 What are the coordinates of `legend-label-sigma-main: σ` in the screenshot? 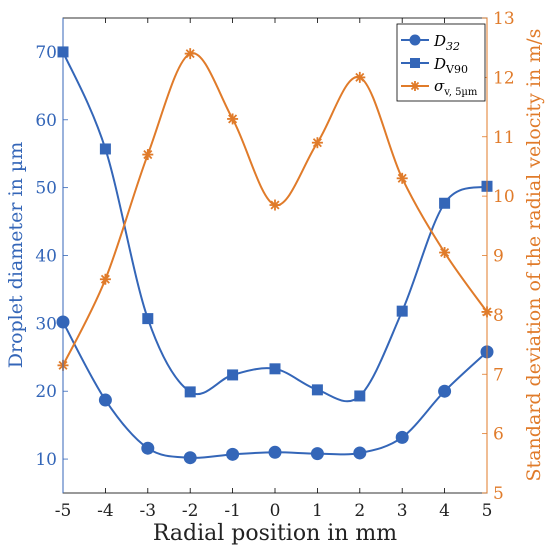 It's located at (439, 86).